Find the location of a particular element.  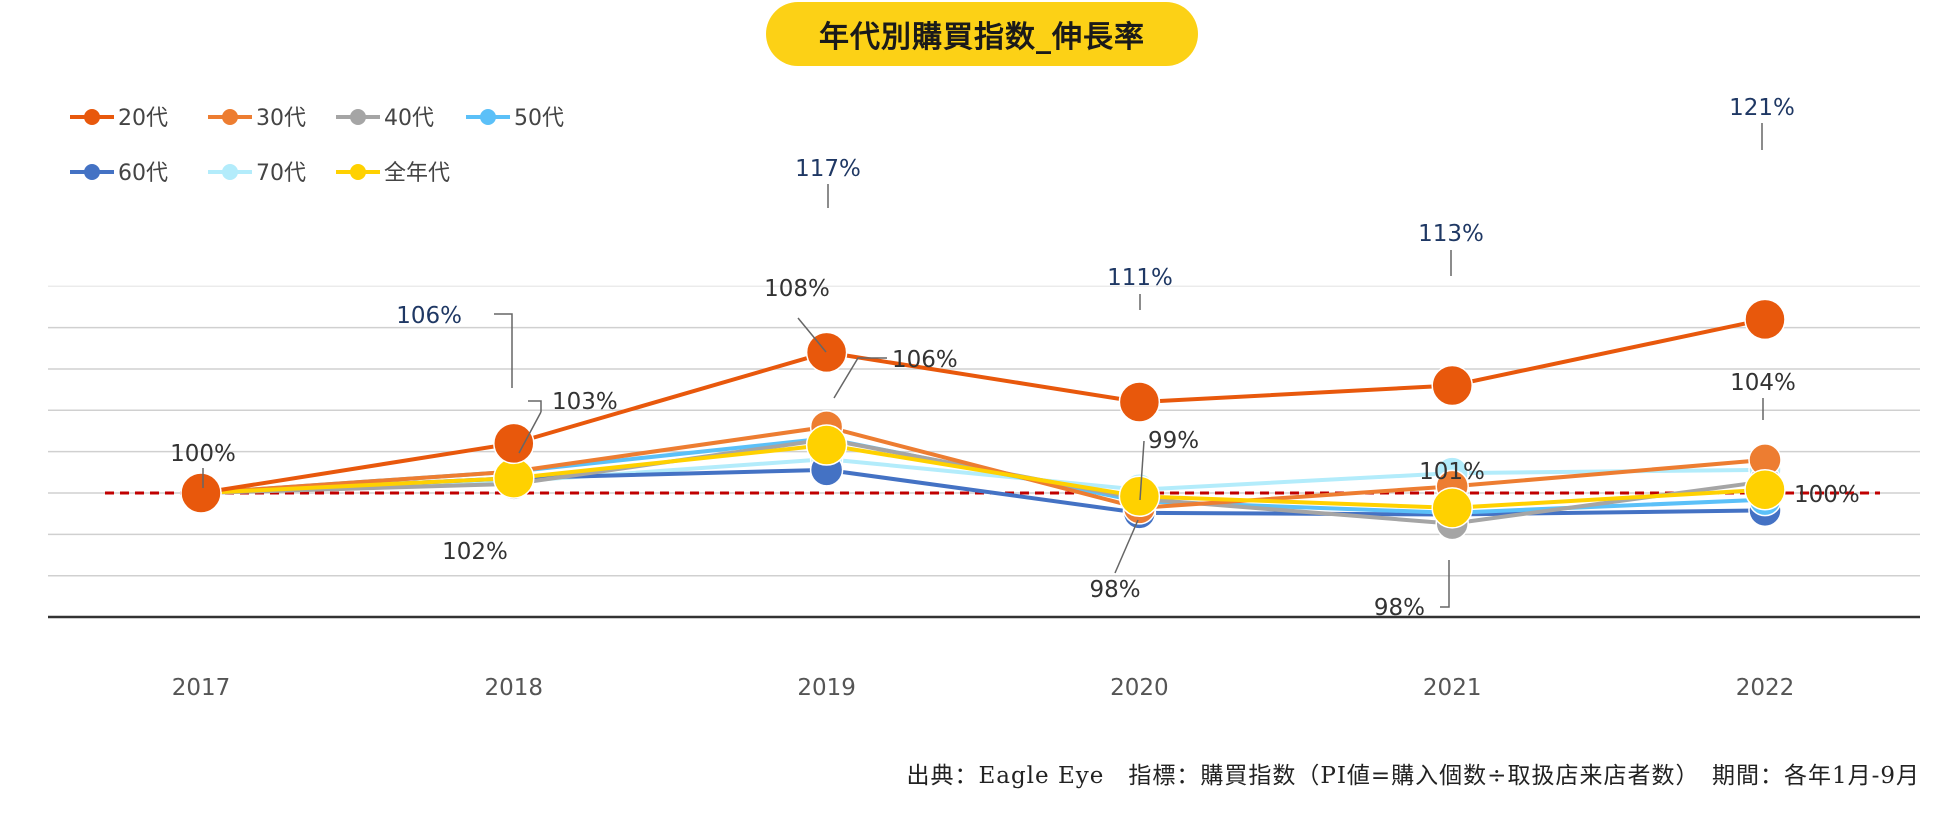

data-label: 99% is located at coordinates (1173, 441).